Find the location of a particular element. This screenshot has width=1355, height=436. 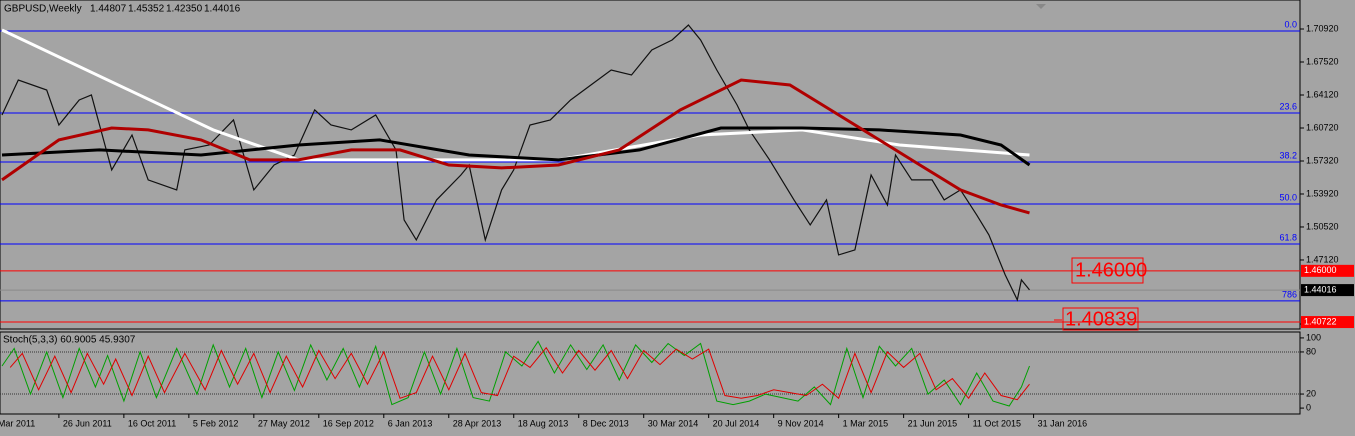

chart-title: GBPUSD,Weekly is located at coordinates (43, 9).